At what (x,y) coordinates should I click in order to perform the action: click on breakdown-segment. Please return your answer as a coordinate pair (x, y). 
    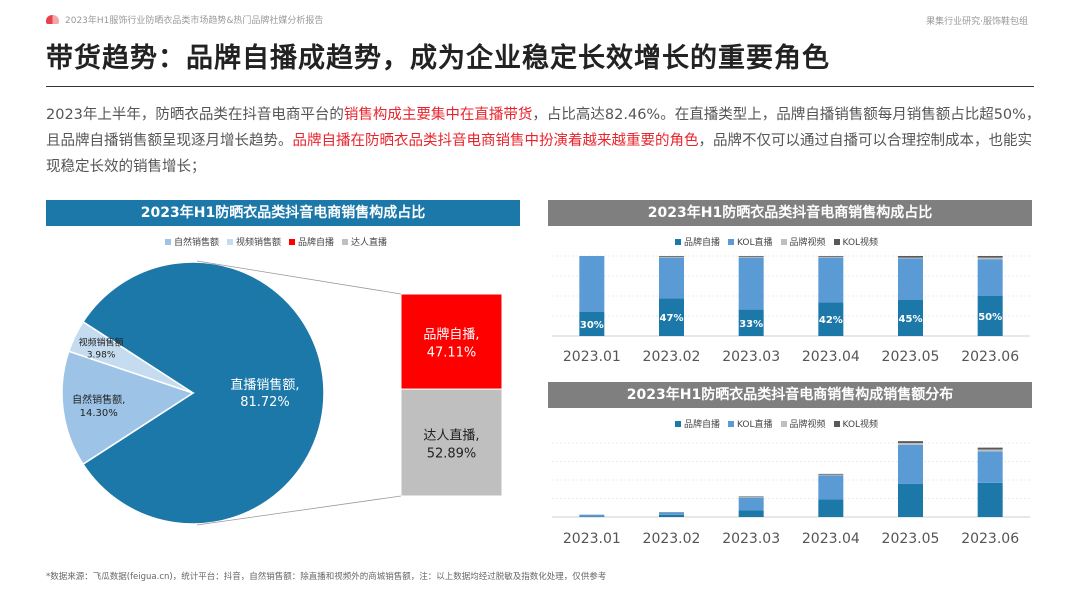
    Looking at the image, I should click on (451, 341).